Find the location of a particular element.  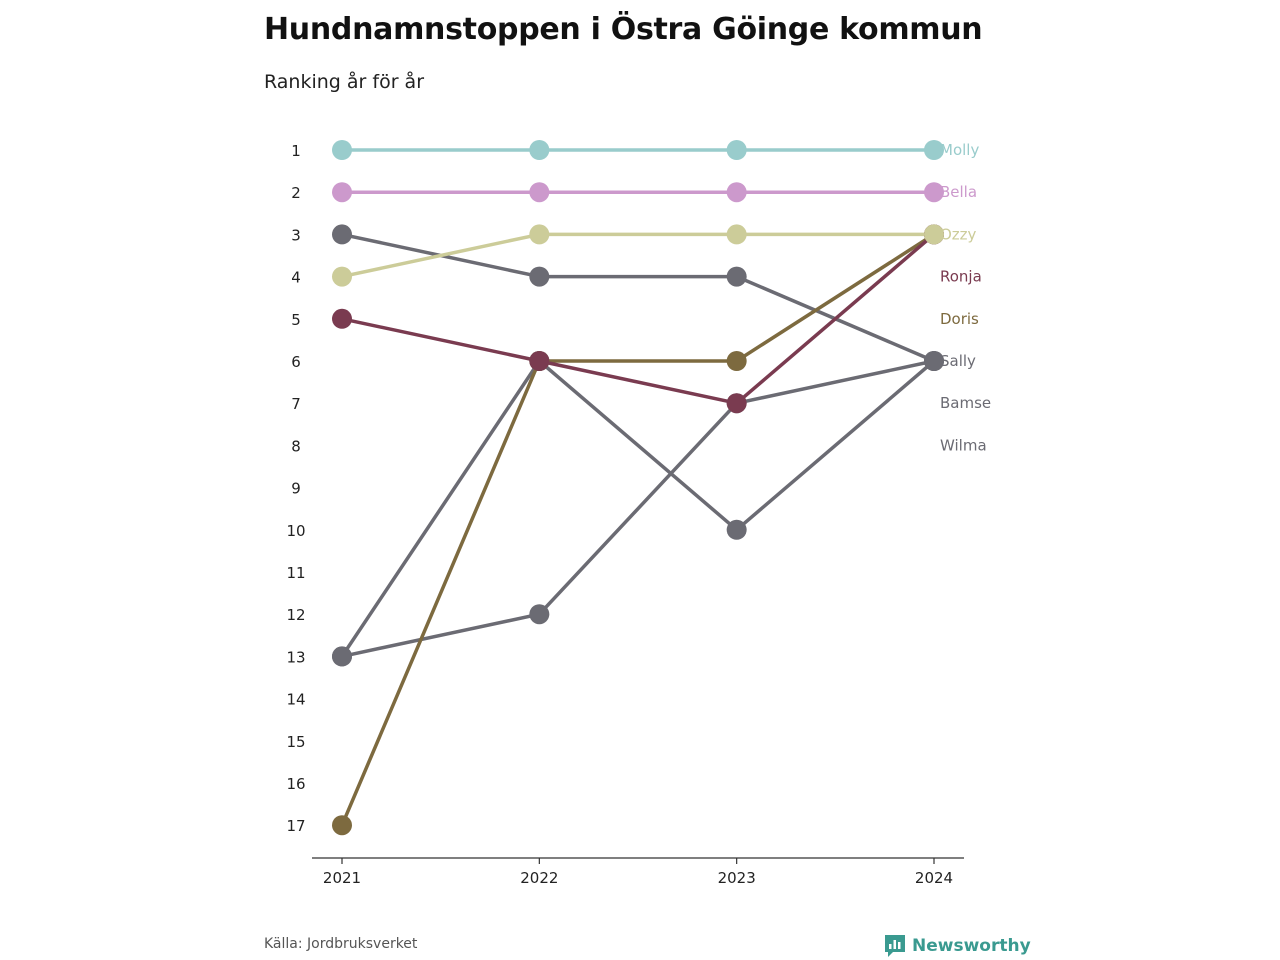

y-tick-label: 13 is located at coordinates (295, 657).